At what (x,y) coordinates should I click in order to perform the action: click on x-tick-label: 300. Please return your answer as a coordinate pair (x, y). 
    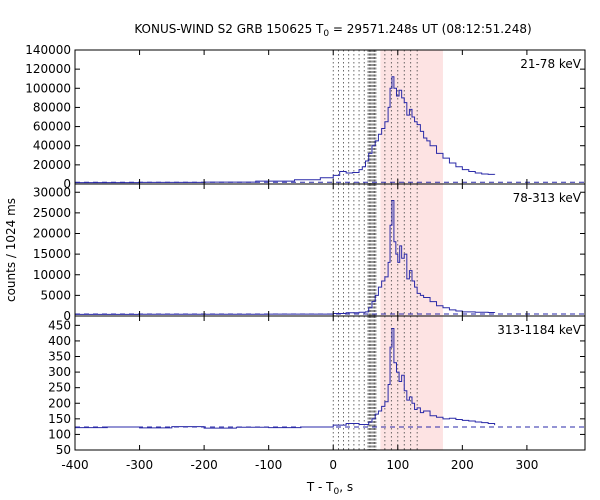
    Looking at the image, I should click on (526, 465).